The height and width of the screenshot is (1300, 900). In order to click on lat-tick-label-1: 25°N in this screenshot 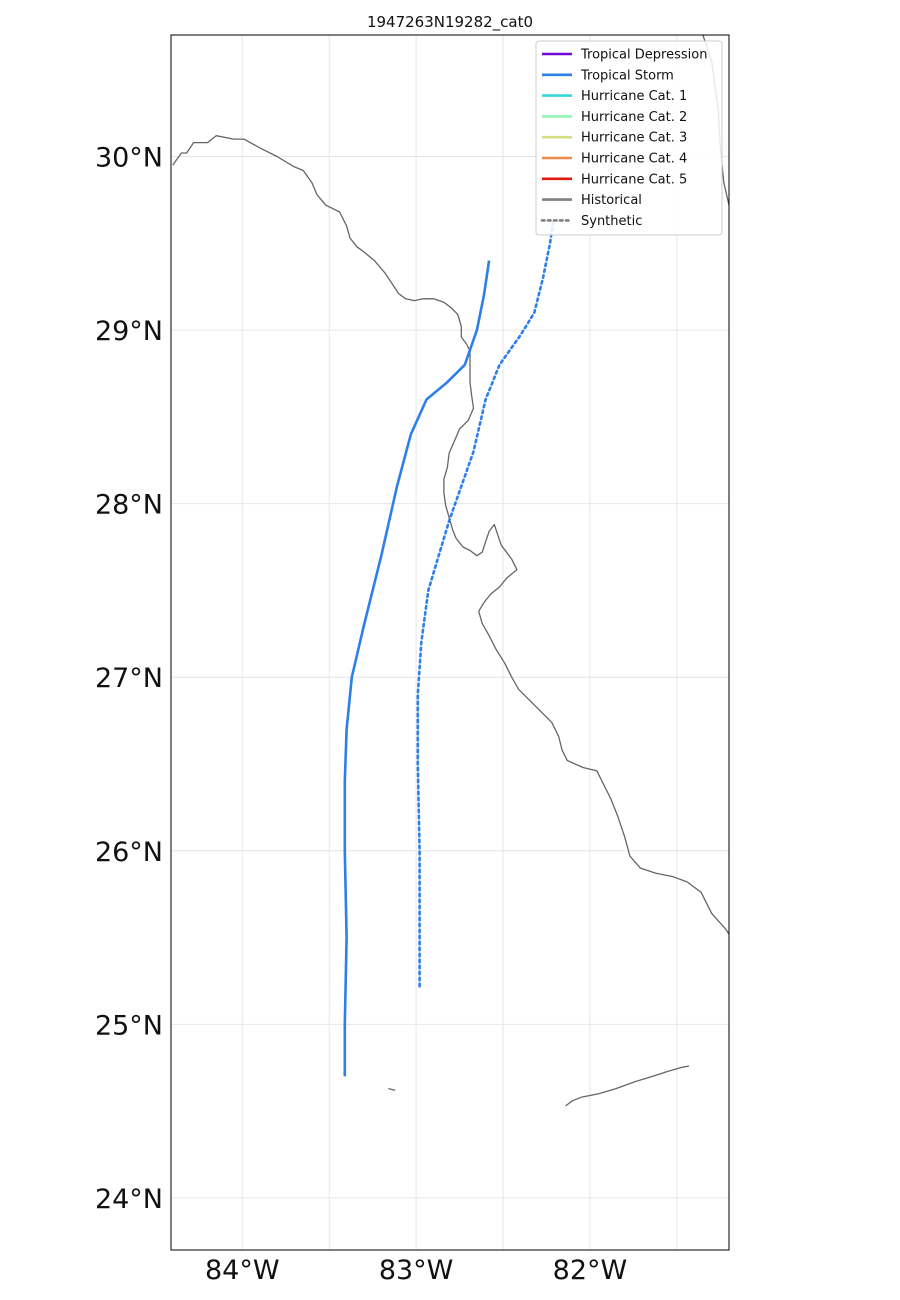, I will do `click(129, 1025)`.